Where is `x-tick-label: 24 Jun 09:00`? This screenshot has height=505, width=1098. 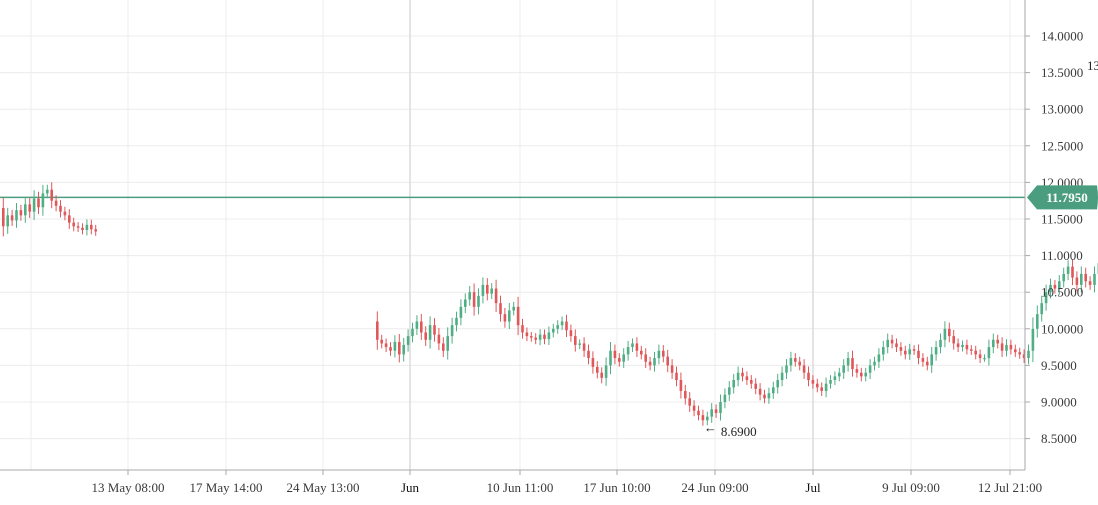 x-tick-label: 24 Jun 09:00 is located at coordinates (714, 487).